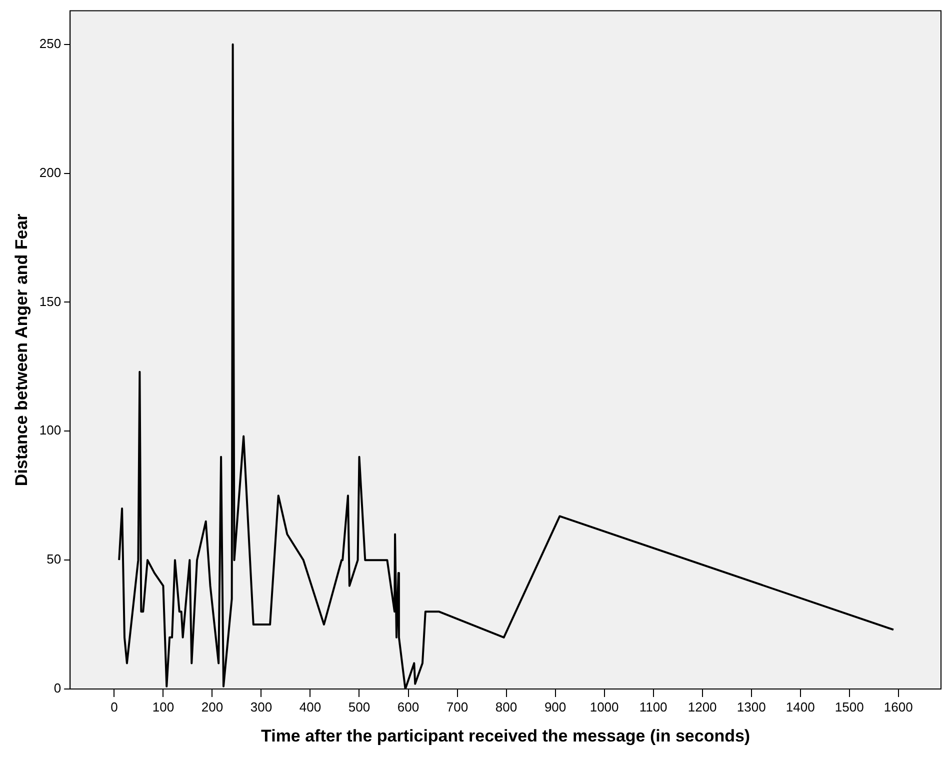 The width and height of the screenshot is (949, 761). Describe the element at coordinates (54, 559) in the screenshot. I see `y-tick-label: 50` at that location.